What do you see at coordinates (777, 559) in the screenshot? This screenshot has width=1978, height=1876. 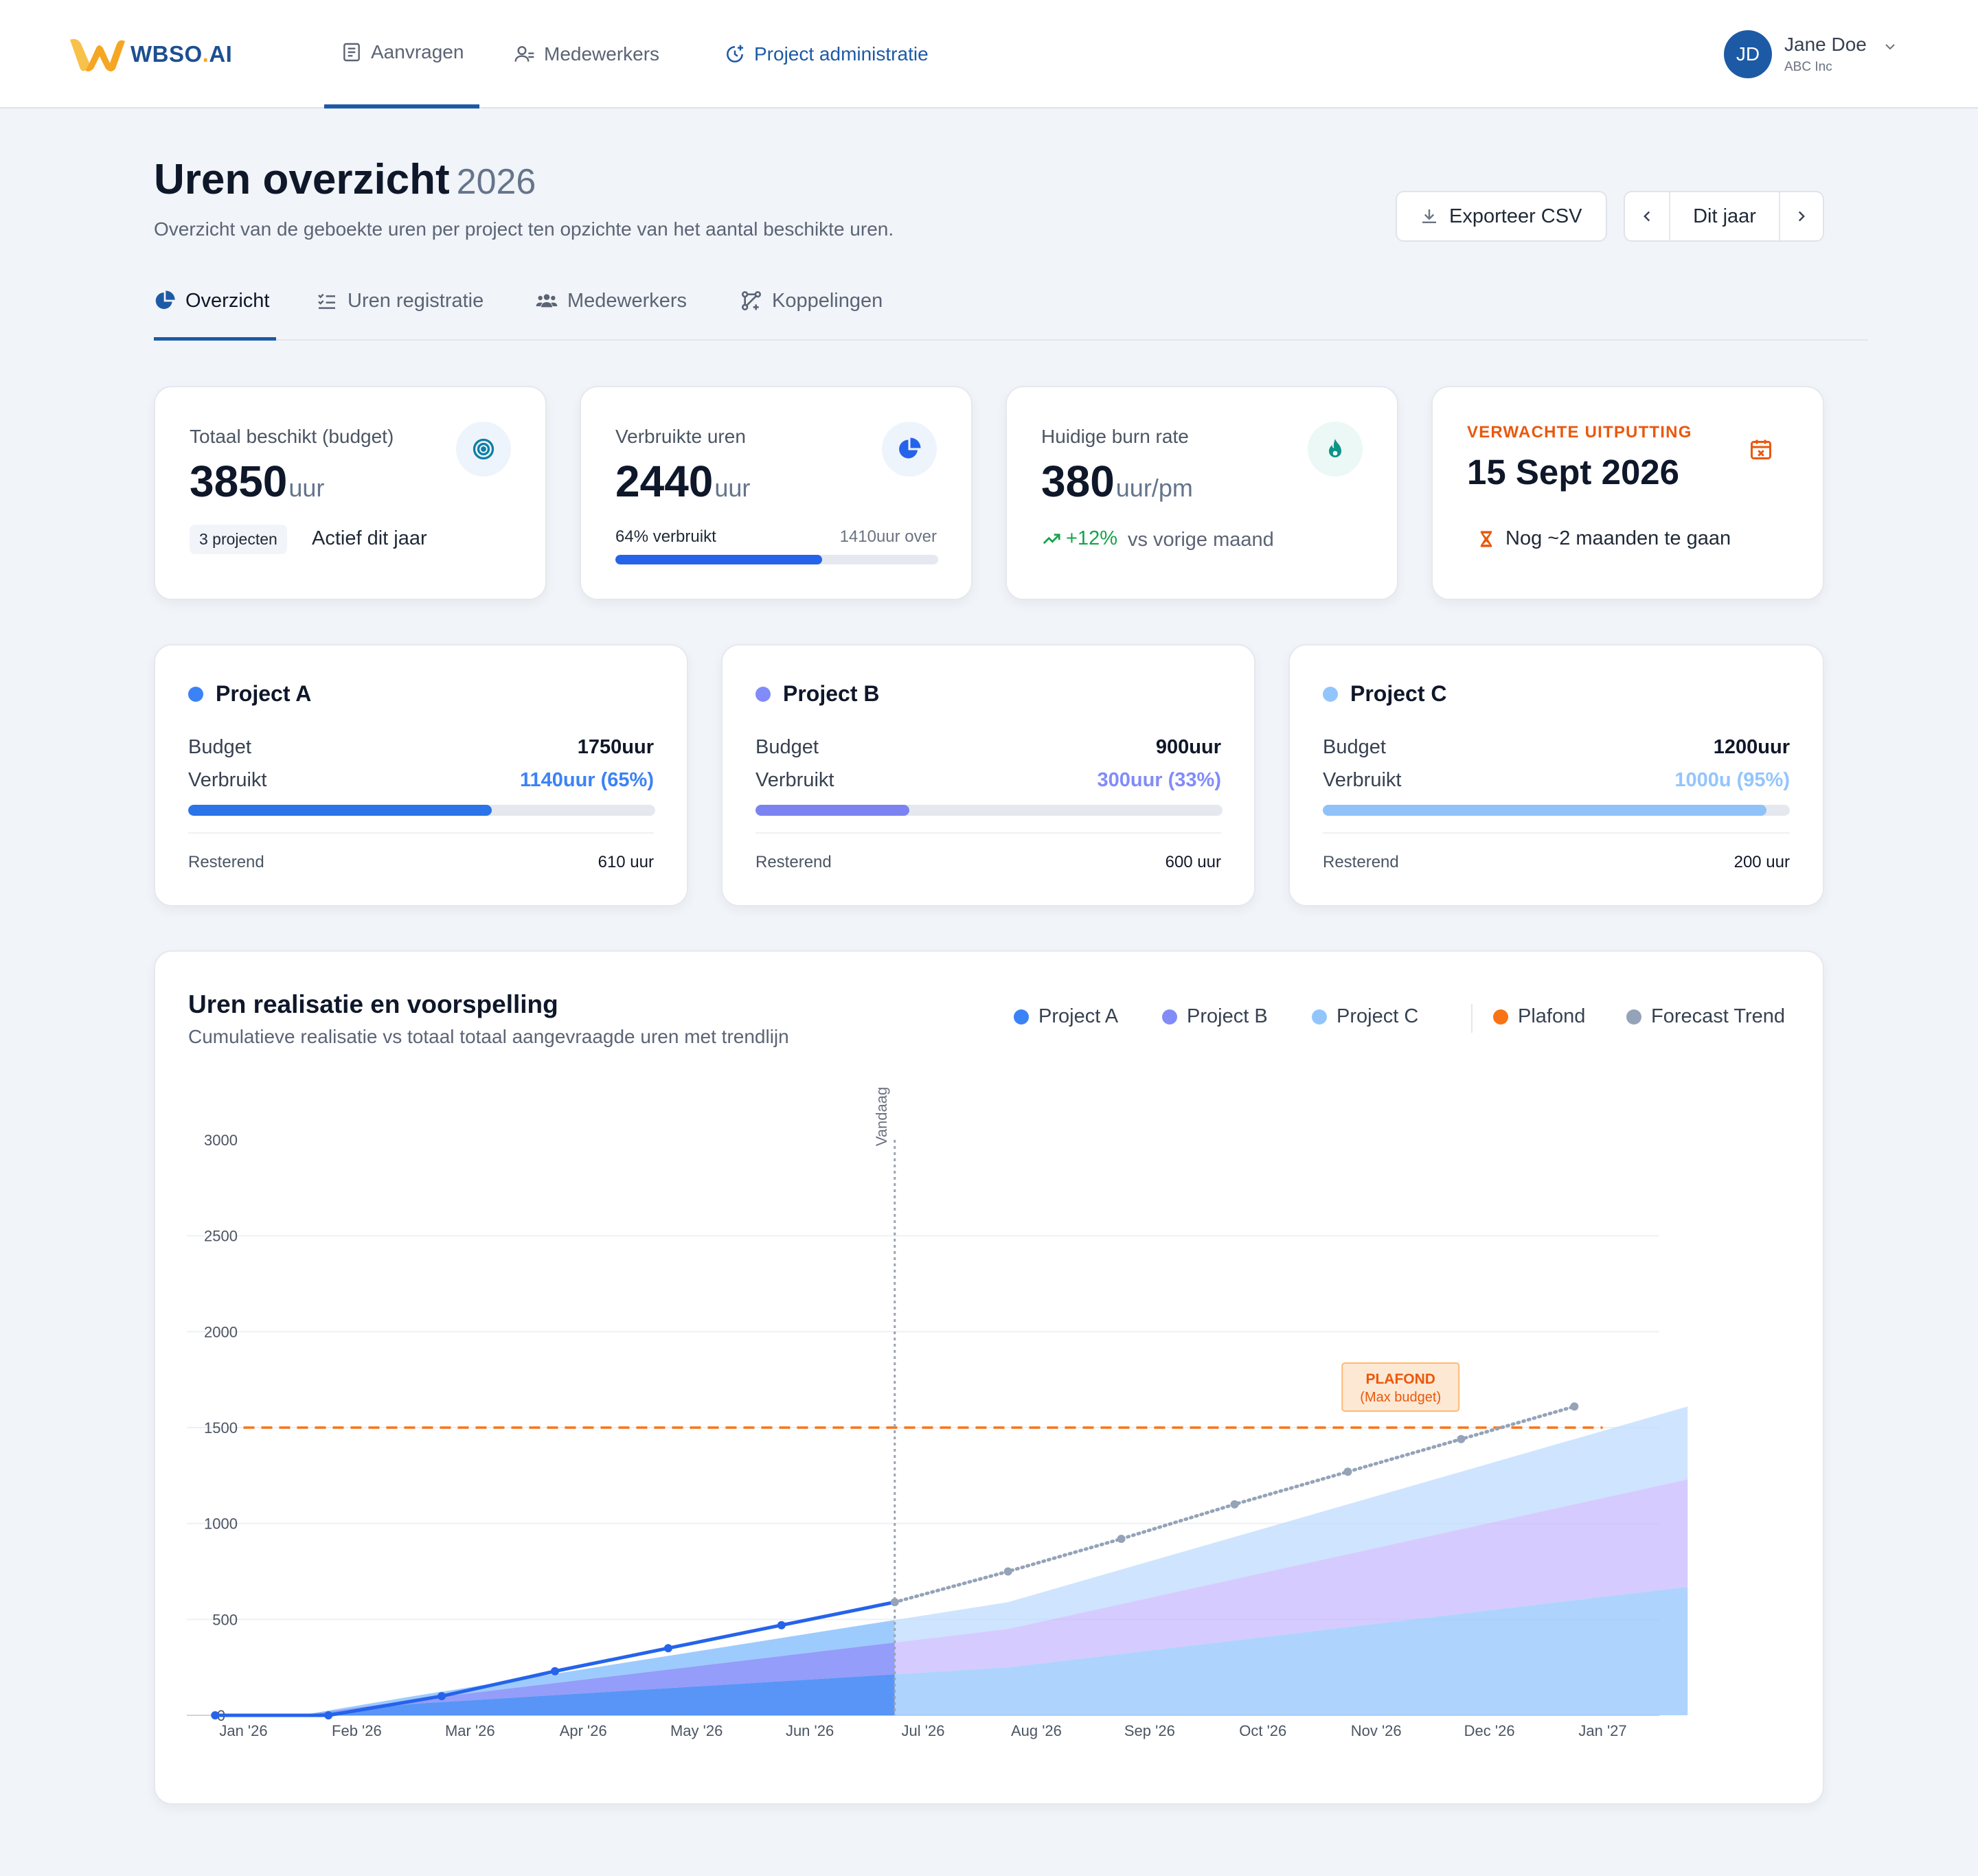 I see `kpi-used-progress-bar` at bounding box center [777, 559].